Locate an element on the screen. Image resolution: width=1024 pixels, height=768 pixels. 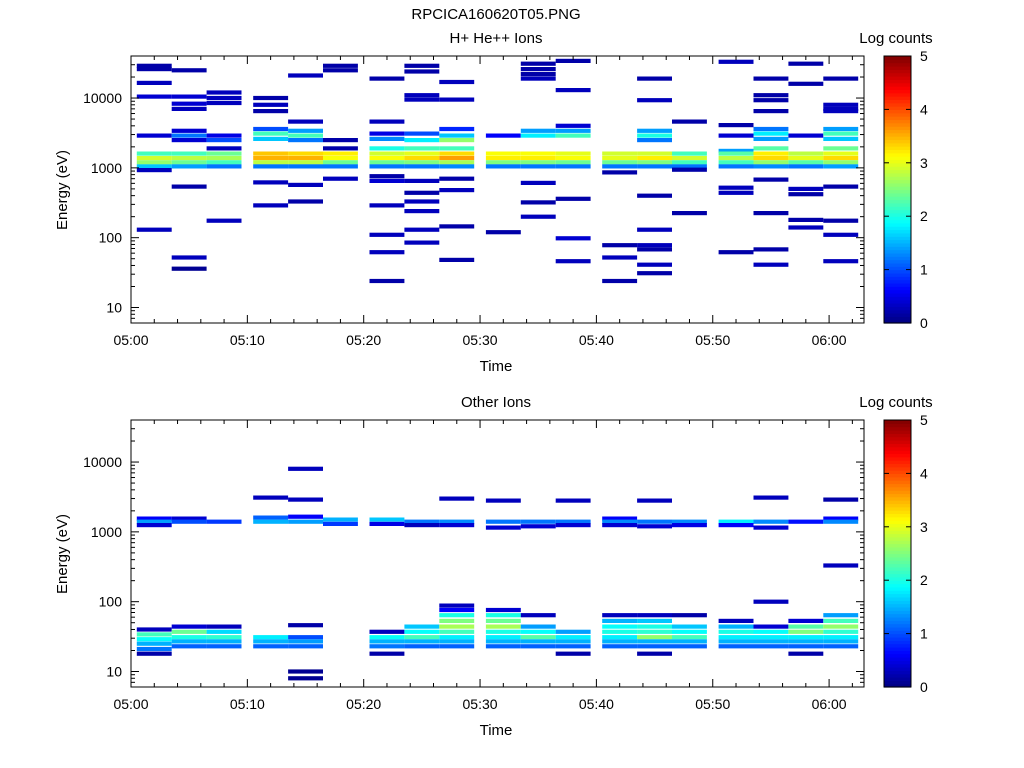
panel-bottom-colorbar: 0 1 2 3 4 5 is located at coordinates (905, 553).